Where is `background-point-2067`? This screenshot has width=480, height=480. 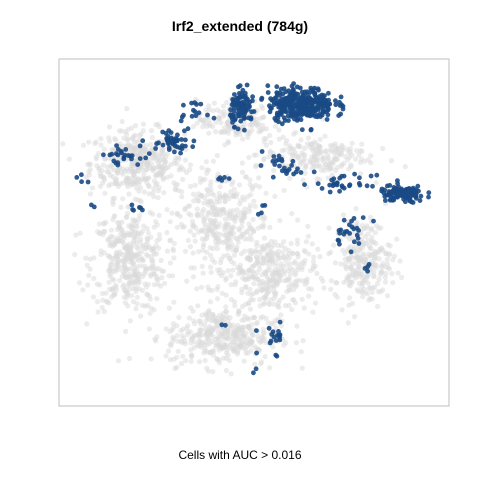 background-point-2067 is located at coordinates (370, 298).